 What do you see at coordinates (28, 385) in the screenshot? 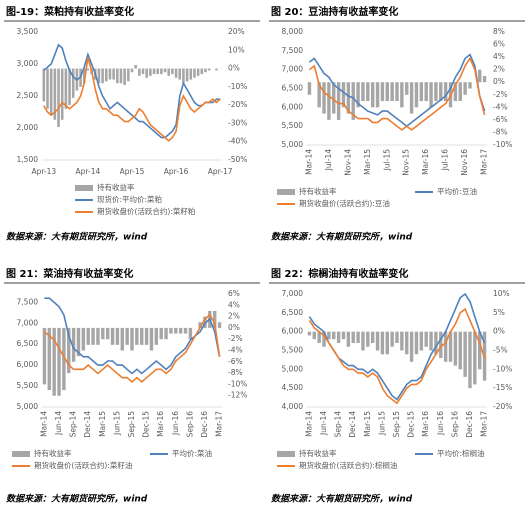
I see `y-tick-label: 5,500` at bounding box center [28, 385].